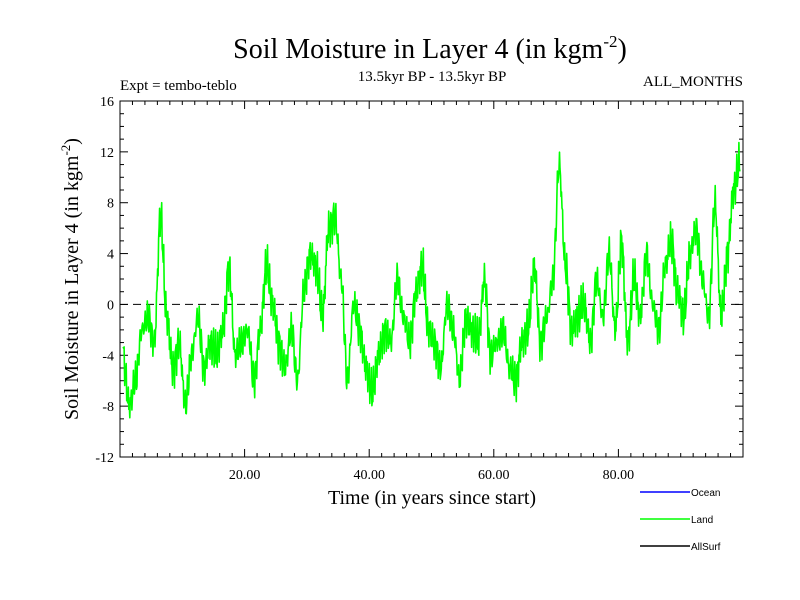 The width and height of the screenshot is (800, 600). I want to click on legend: Ocean Land AllSurf, so click(680, 520).